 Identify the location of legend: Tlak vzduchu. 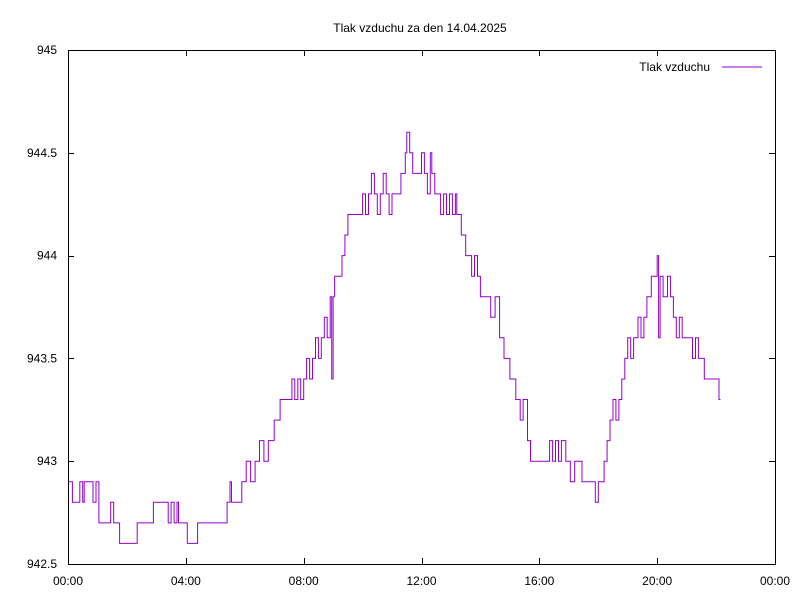
(700, 67).